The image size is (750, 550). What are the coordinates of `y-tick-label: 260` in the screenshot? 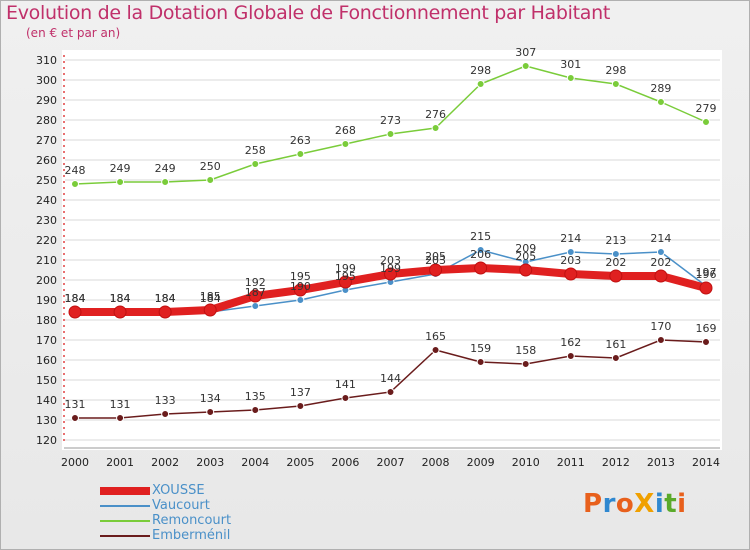 It's located at (46, 160).